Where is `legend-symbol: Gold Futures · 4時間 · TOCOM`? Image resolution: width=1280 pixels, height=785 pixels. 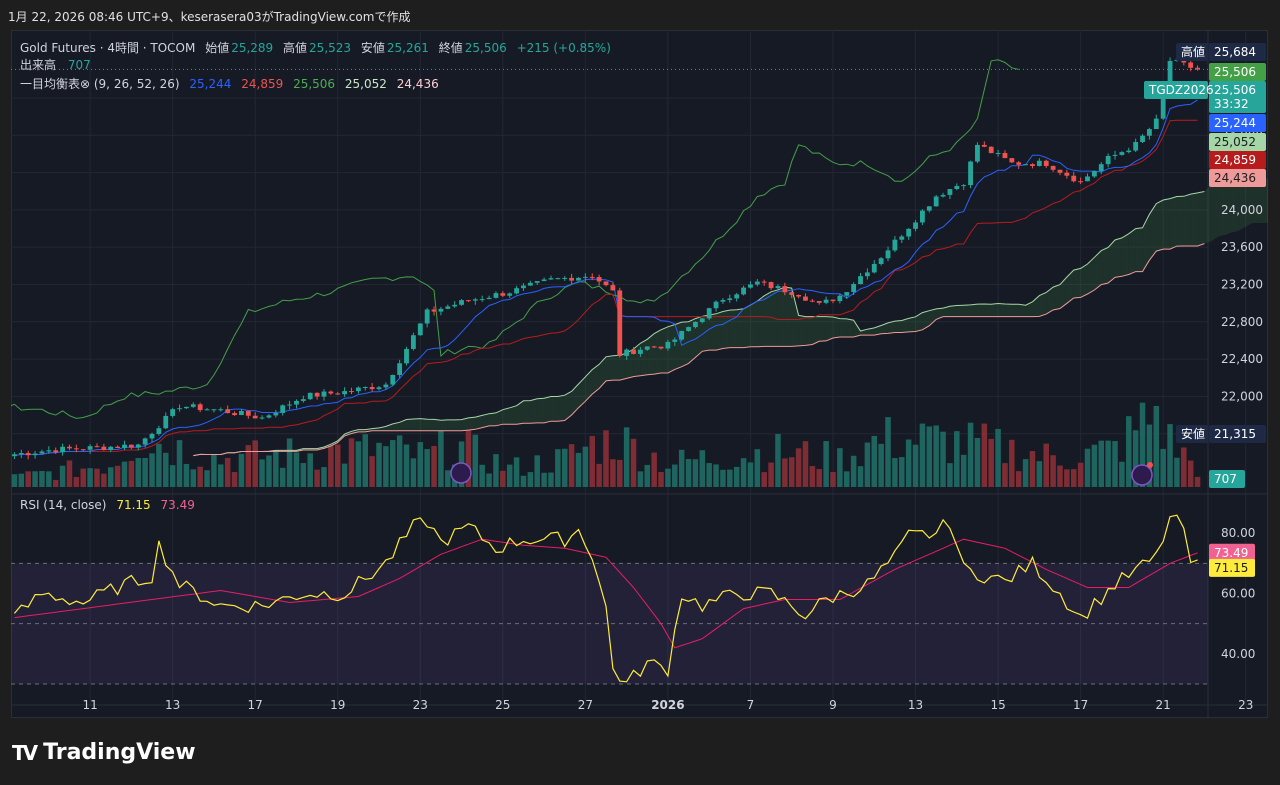 legend-symbol: Gold Futures · 4時間 · TOCOM is located at coordinates (108, 48).